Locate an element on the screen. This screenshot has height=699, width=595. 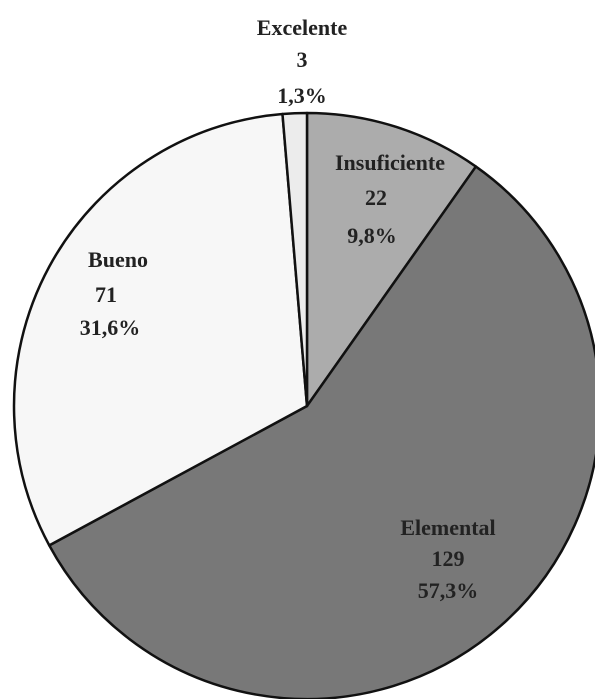
slice-count-label: 22 is located at coordinates (376, 197).